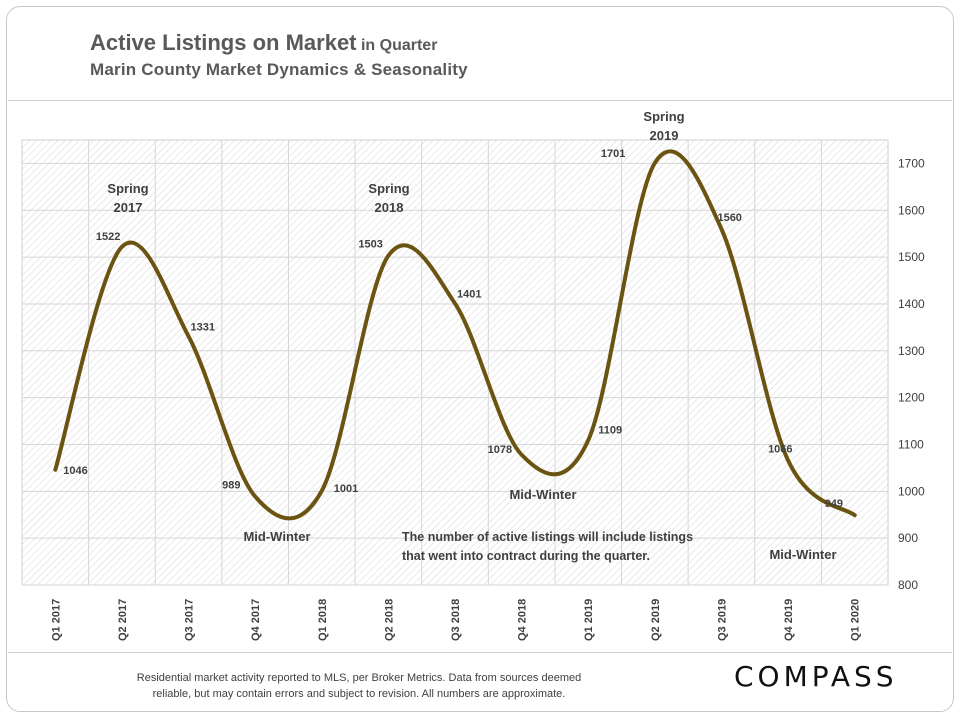 This screenshot has height=720, width=960. I want to click on y-tick-label: 1200, so click(911, 398).